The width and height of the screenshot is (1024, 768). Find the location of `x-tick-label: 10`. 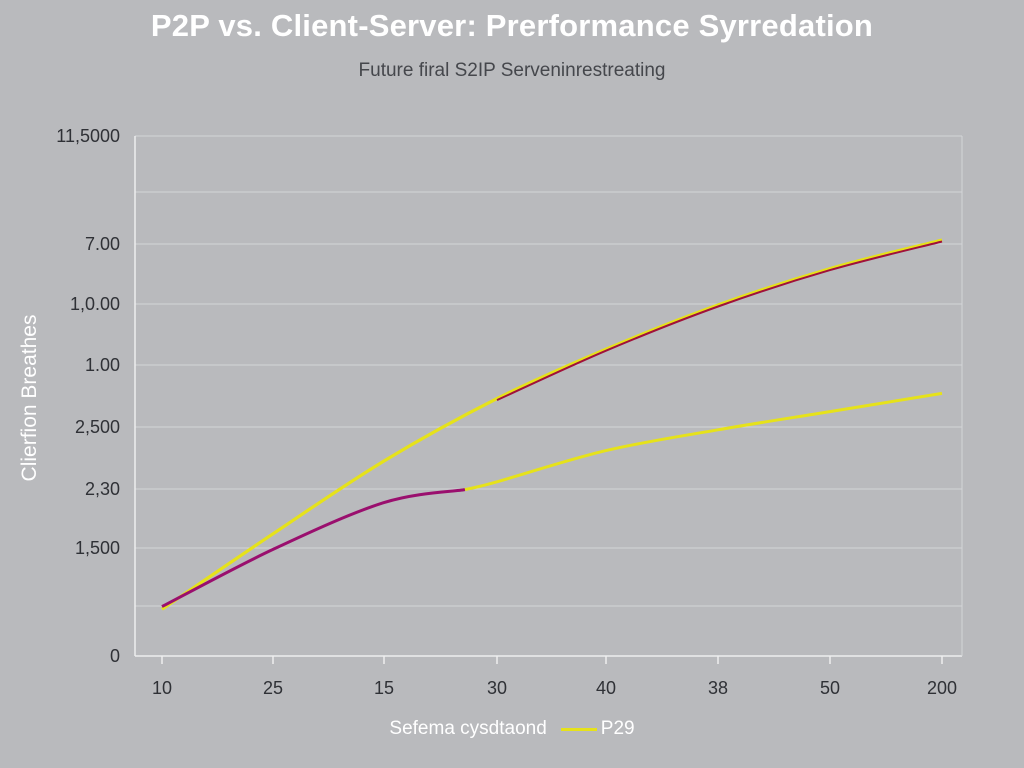

x-tick-label: 10 is located at coordinates (162, 688).